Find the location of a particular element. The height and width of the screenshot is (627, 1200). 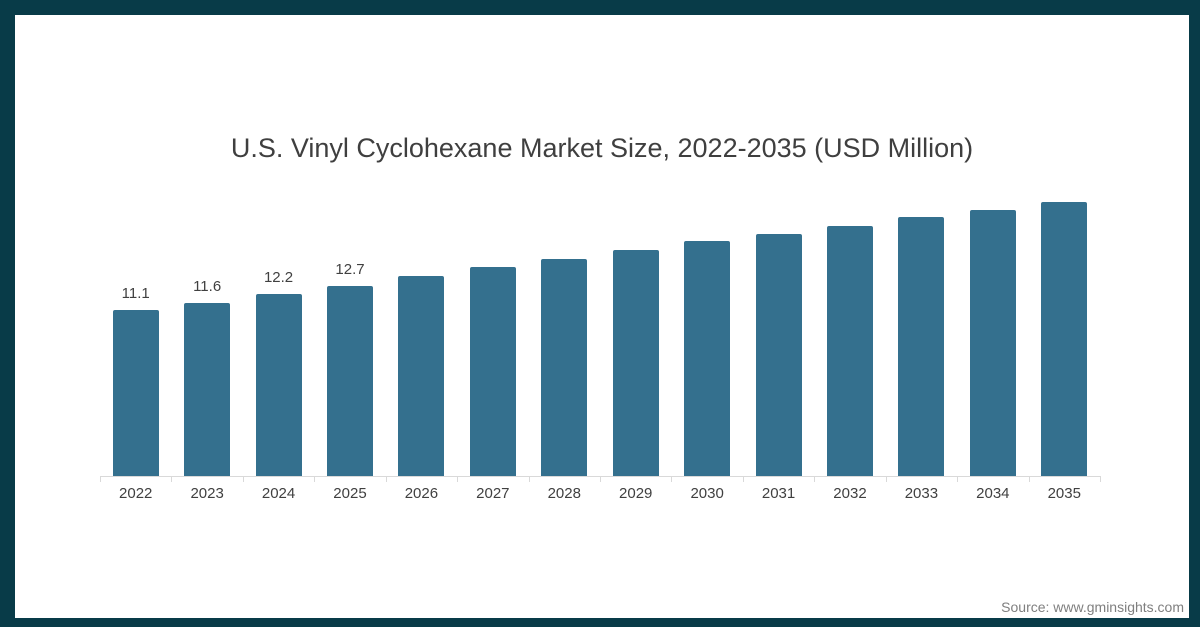

bar-2028 is located at coordinates (564, 367).